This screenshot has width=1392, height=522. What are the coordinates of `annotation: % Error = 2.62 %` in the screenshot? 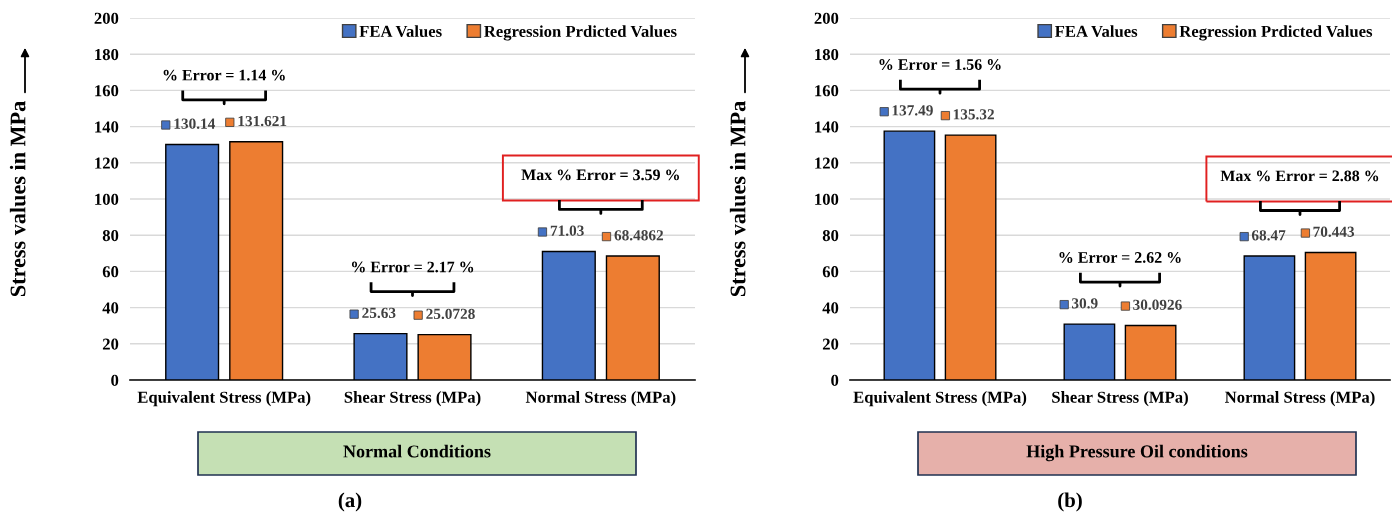 It's located at (1120, 257).